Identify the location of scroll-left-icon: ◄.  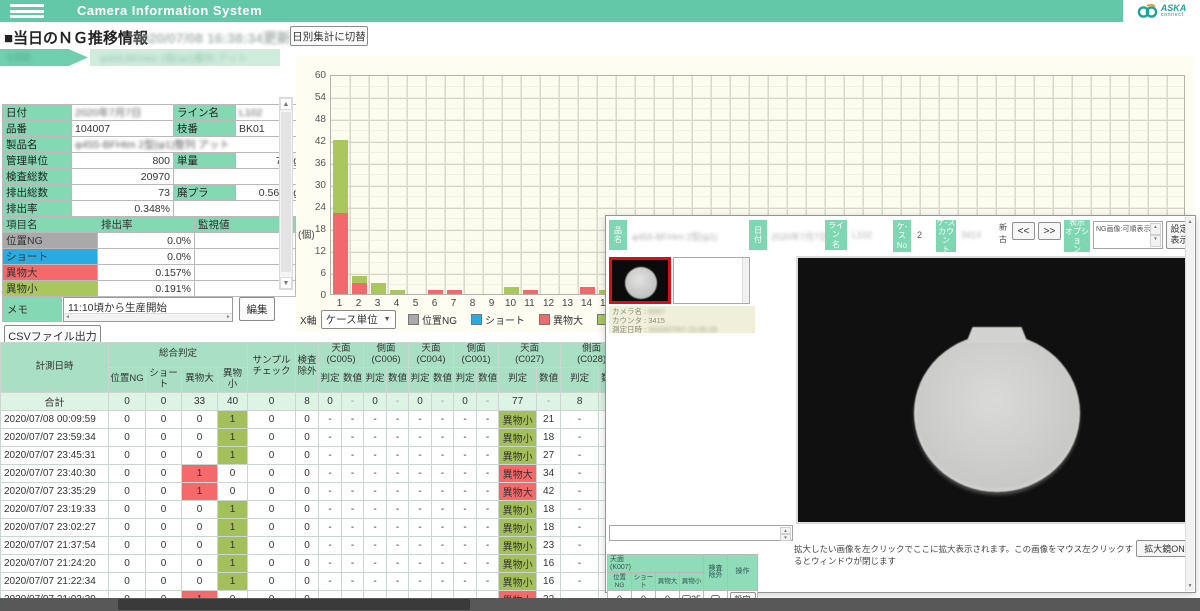
(67, 317).